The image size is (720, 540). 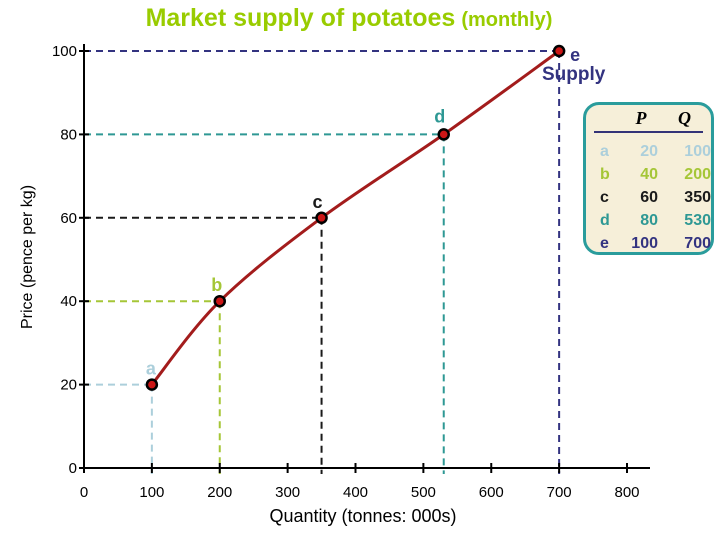 I want to click on x-tick-label: 200, so click(x=219, y=492).